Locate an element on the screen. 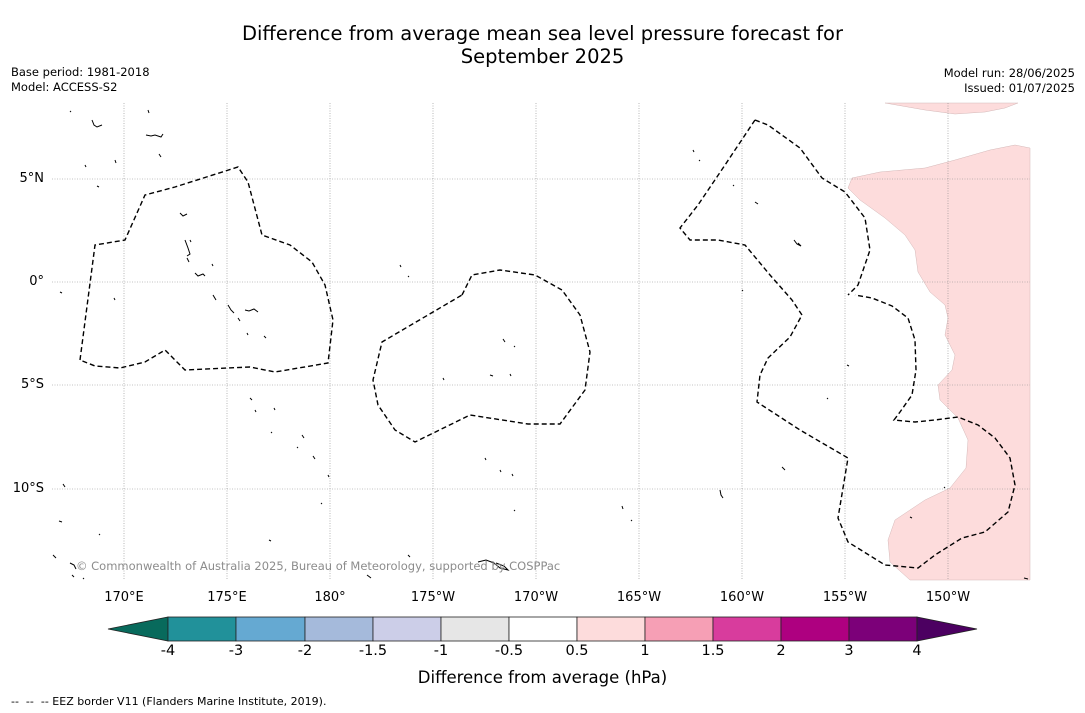 The height and width of the screenshot is (713, 1085). lon-label-165w: 165°W is located at coordinates (639, 597).